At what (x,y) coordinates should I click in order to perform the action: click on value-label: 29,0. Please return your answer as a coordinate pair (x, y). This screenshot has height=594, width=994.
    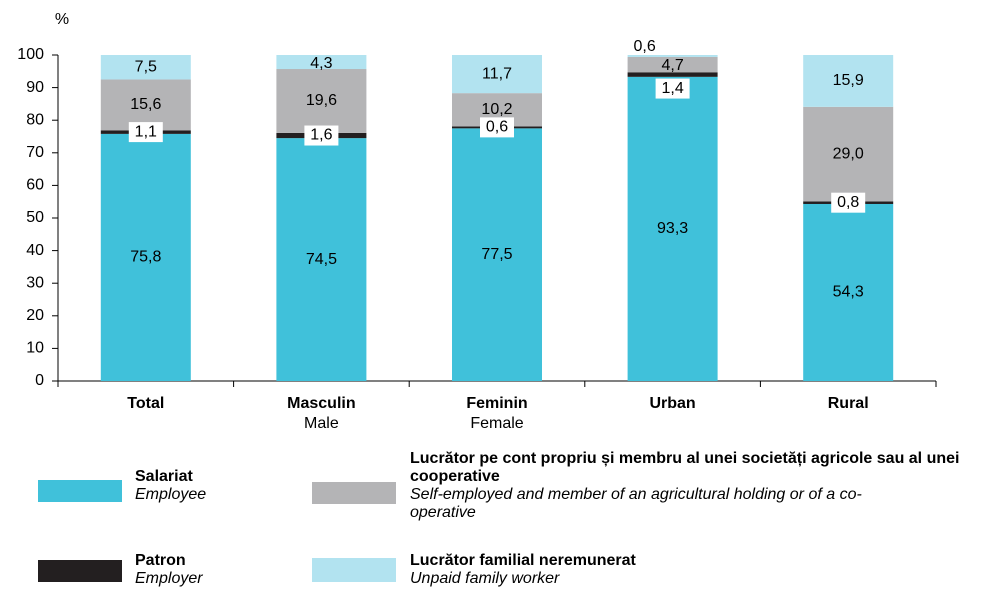
    Looking at the image, I should click on (848, 153).